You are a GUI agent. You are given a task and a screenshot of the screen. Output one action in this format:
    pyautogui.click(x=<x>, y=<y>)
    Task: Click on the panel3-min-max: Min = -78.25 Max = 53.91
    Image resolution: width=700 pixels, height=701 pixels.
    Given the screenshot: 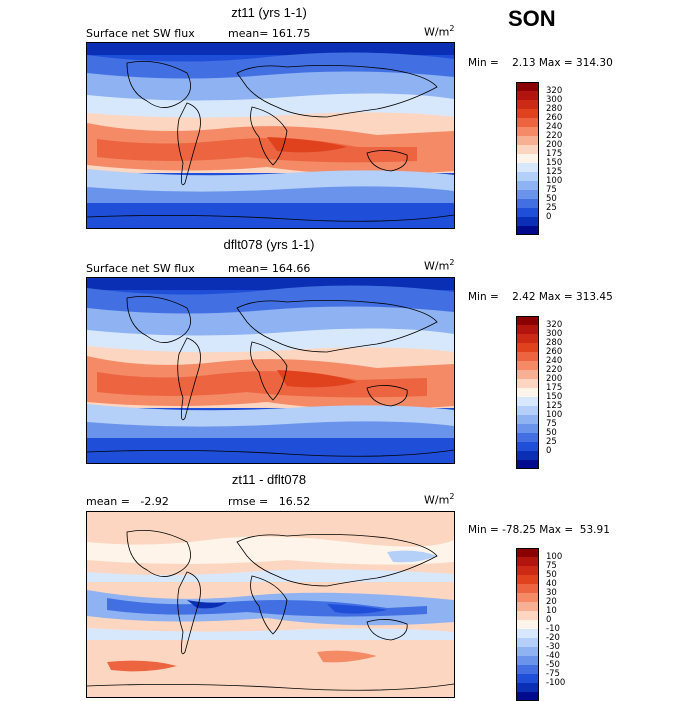 What is the action you would take?
    pyautogui.click(x=539, y=530)
    